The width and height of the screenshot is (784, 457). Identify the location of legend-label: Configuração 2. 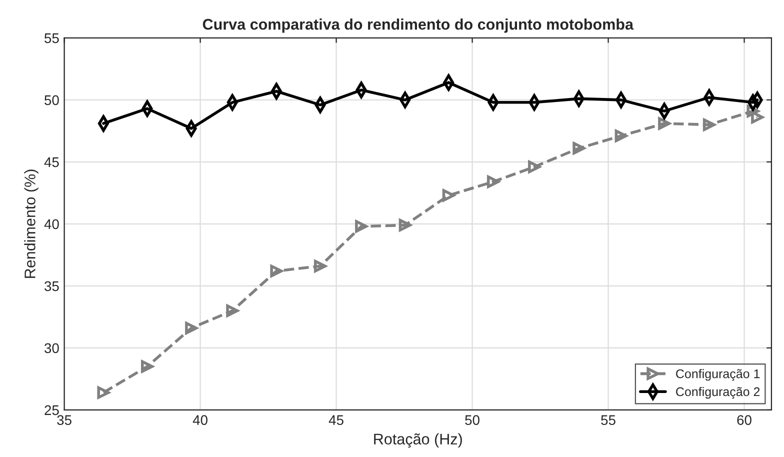
(718, 392).